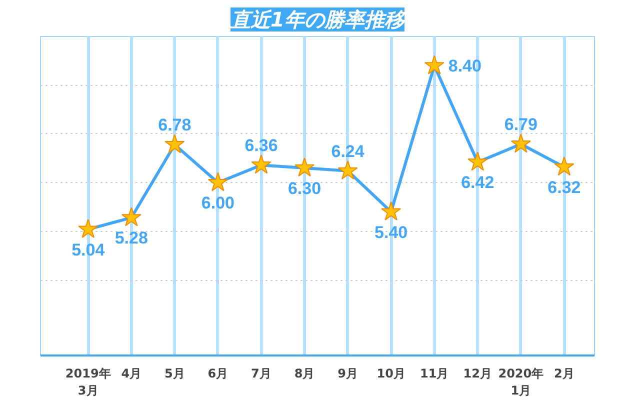 The width and height of the screenshot is (624, 400). Describe the element at coordinates (318, 20) in the screenshot. I see `chart-title: 直近1年の勝率推移` at that location.